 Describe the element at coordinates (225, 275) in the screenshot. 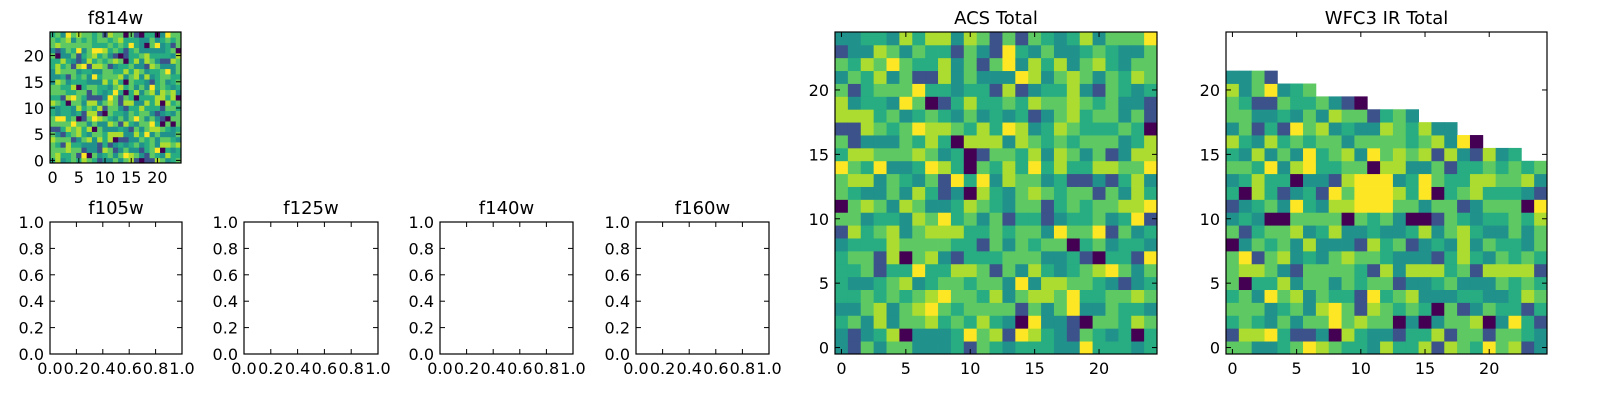

I see `y-tick-label: 0.6` at that location.